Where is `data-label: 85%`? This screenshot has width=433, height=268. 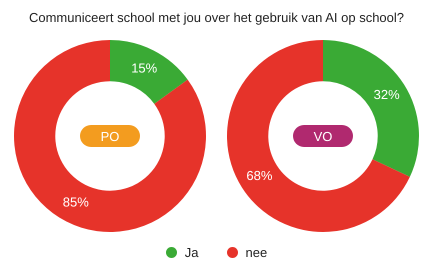 data-label: 85% is located at coordinates (76, 202).